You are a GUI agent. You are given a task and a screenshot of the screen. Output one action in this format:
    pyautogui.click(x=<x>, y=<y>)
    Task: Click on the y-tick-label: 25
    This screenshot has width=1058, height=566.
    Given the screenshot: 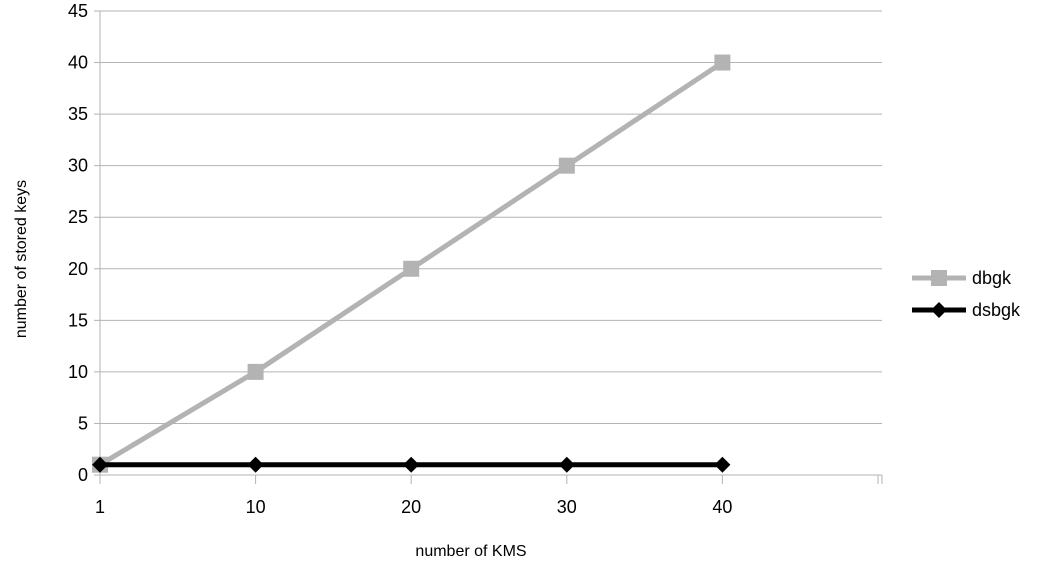 What is the action you would take?
    pyautogui.click(x=78, y=217)
    